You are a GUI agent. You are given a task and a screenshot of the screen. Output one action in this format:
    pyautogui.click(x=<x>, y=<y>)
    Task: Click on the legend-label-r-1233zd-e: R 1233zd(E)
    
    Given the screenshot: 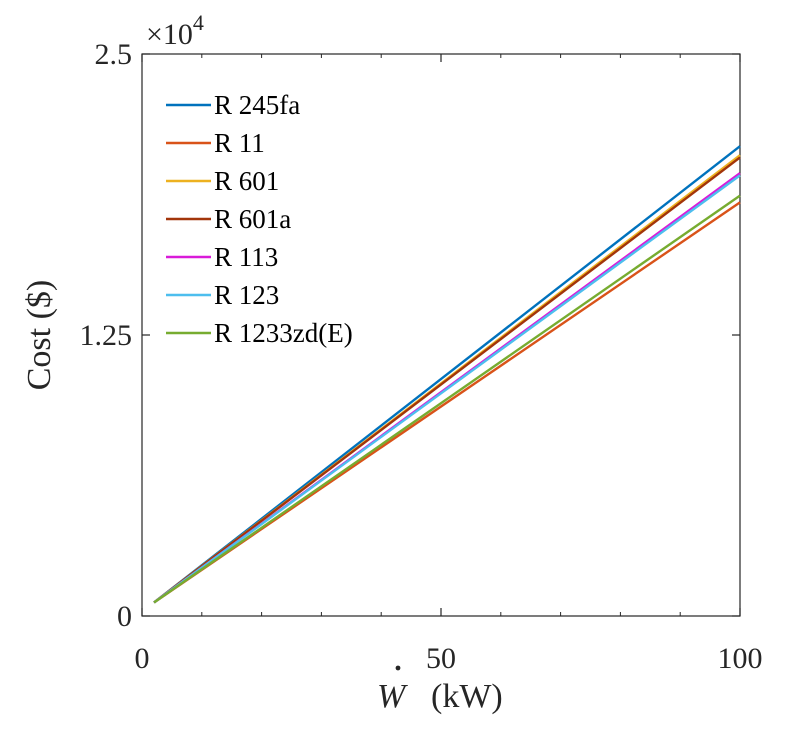 What is the action you would take?
    pyautogui.click(x=283, y=333)
    